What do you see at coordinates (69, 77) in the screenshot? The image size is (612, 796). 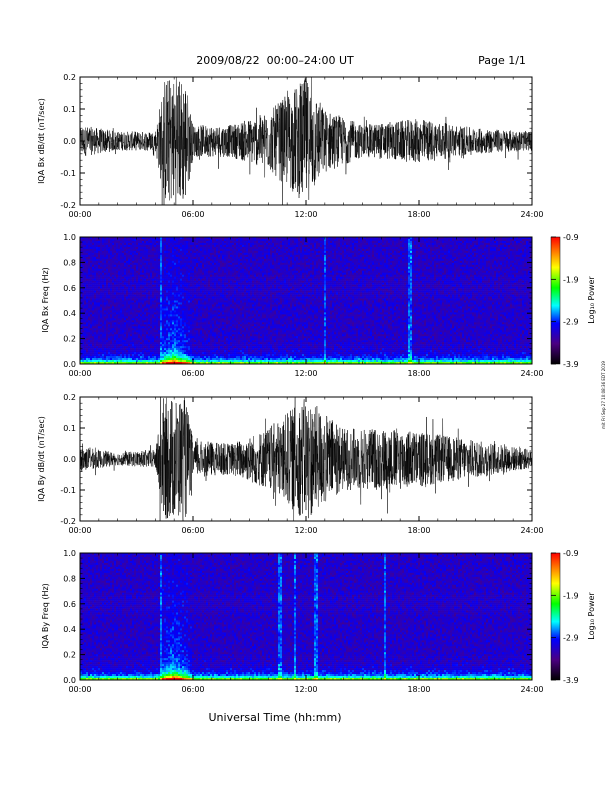 I see `y-tick-label: 0.2` at bounding box center [69, 77].